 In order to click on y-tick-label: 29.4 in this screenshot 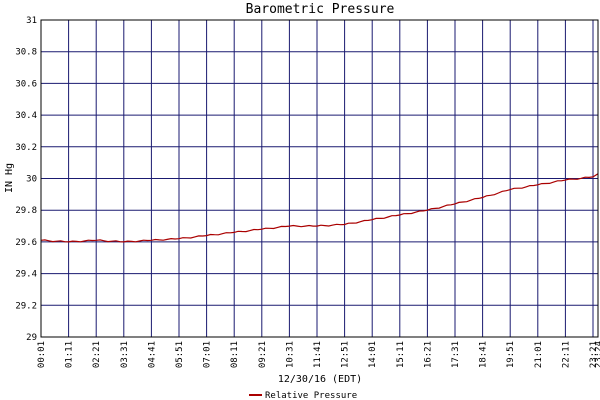, I will do `click(26, 275)`.